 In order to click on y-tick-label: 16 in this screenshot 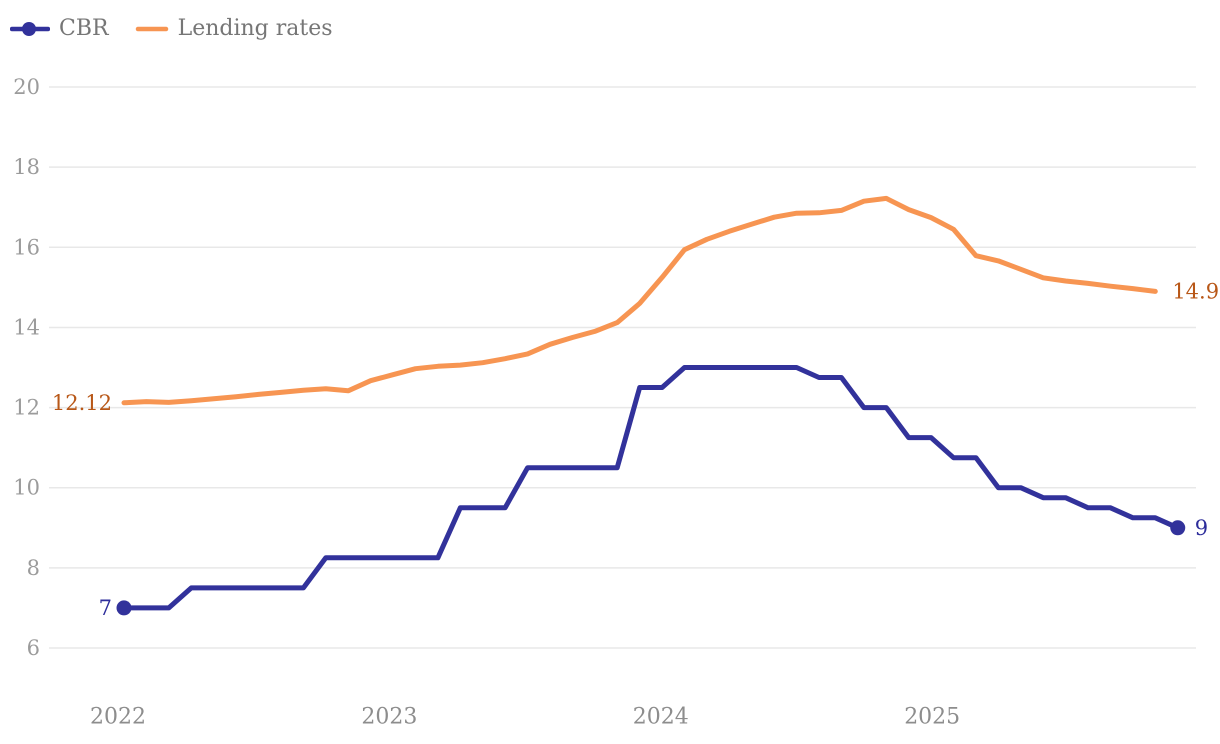, I will do `click(26, 247)`.